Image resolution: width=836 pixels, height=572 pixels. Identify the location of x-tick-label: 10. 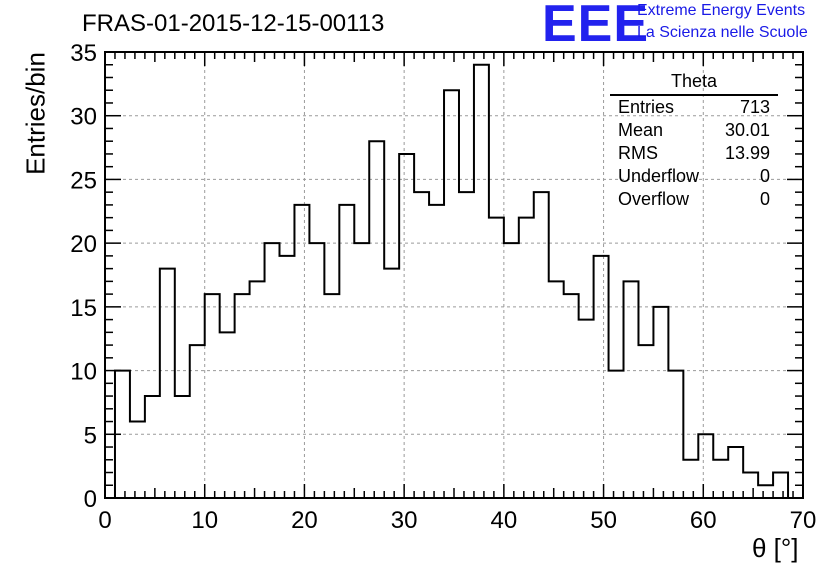
(204, 520).